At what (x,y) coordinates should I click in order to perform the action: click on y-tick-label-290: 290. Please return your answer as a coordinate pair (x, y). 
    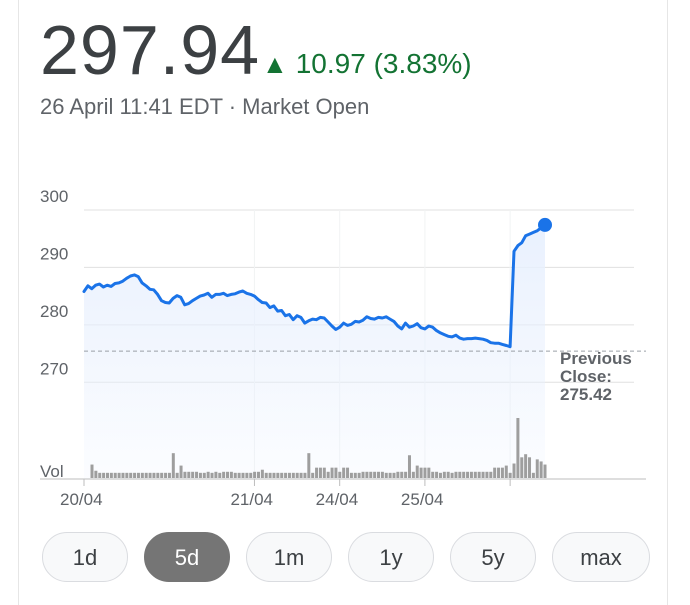
    Looking at the image, I should click on (54, 253).